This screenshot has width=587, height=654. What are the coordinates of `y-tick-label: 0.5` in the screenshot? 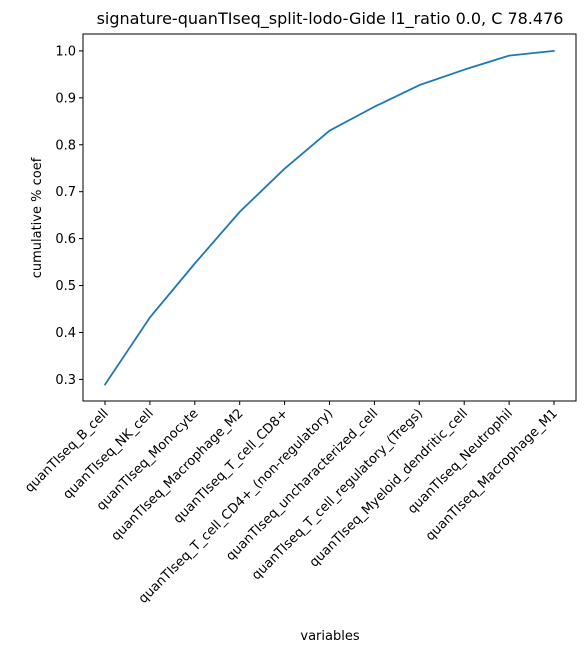 It's located at (65, 286).